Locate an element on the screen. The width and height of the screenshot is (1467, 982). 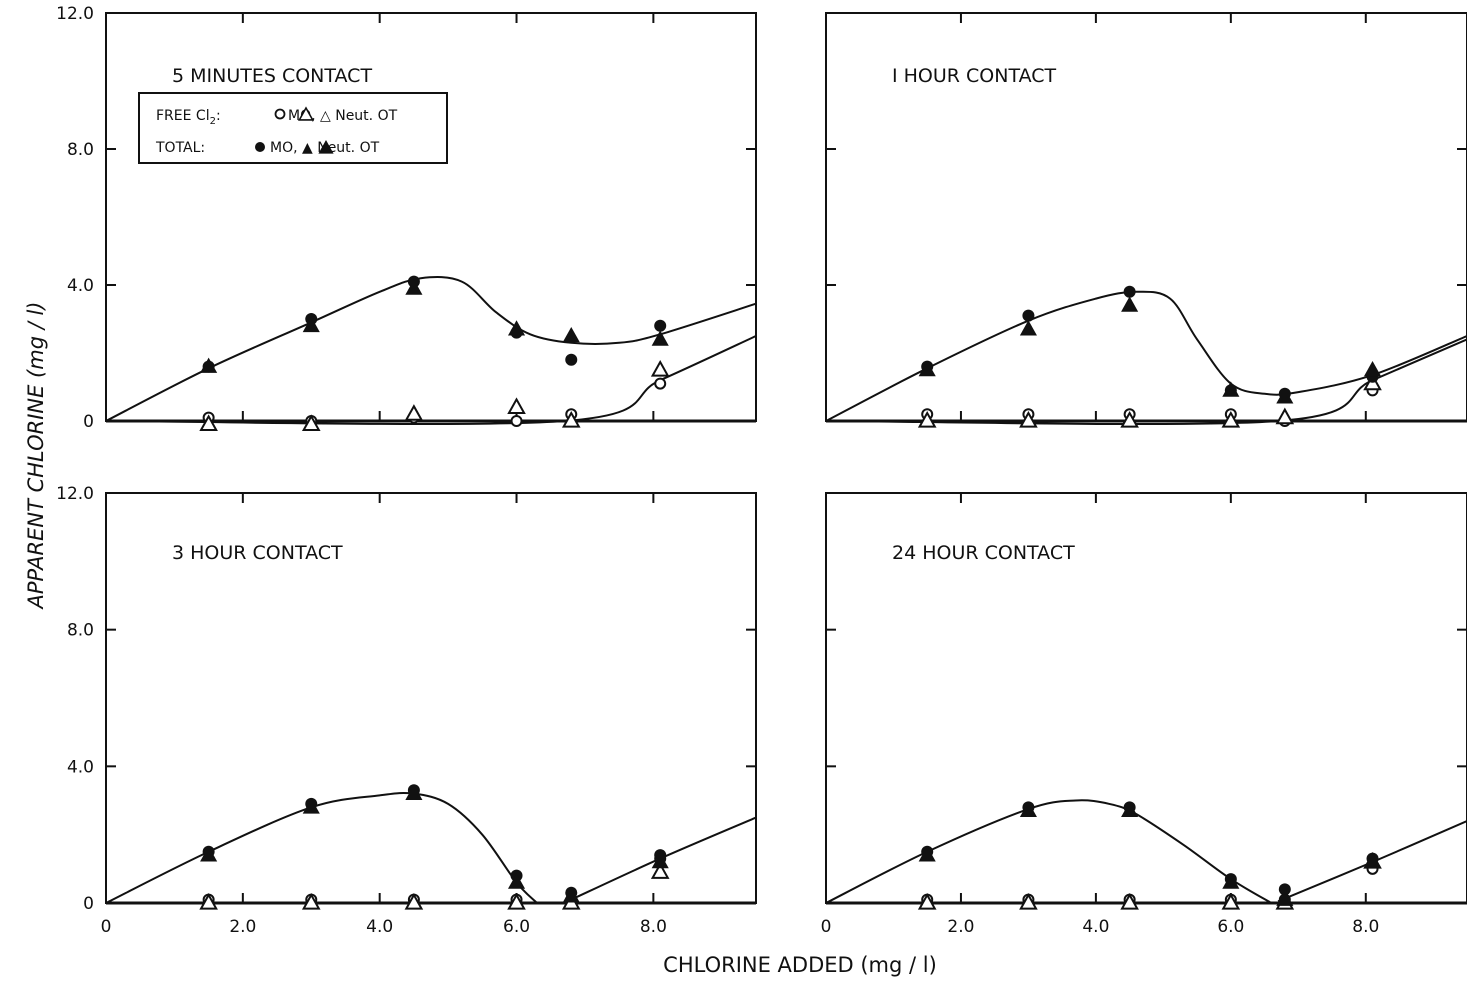
panel-title: 24 HOUR CONTACT is located at coordinates (983, 553).